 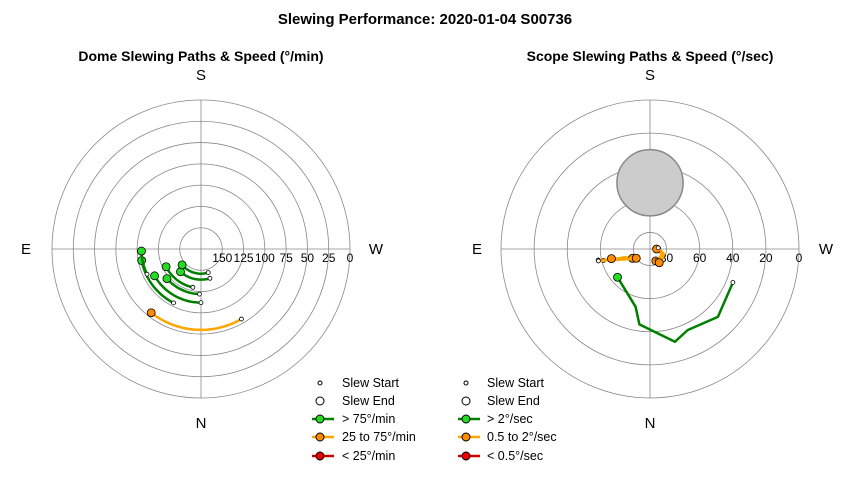 I want to click on dome-compass-top: S, so click(x=201, y=75).